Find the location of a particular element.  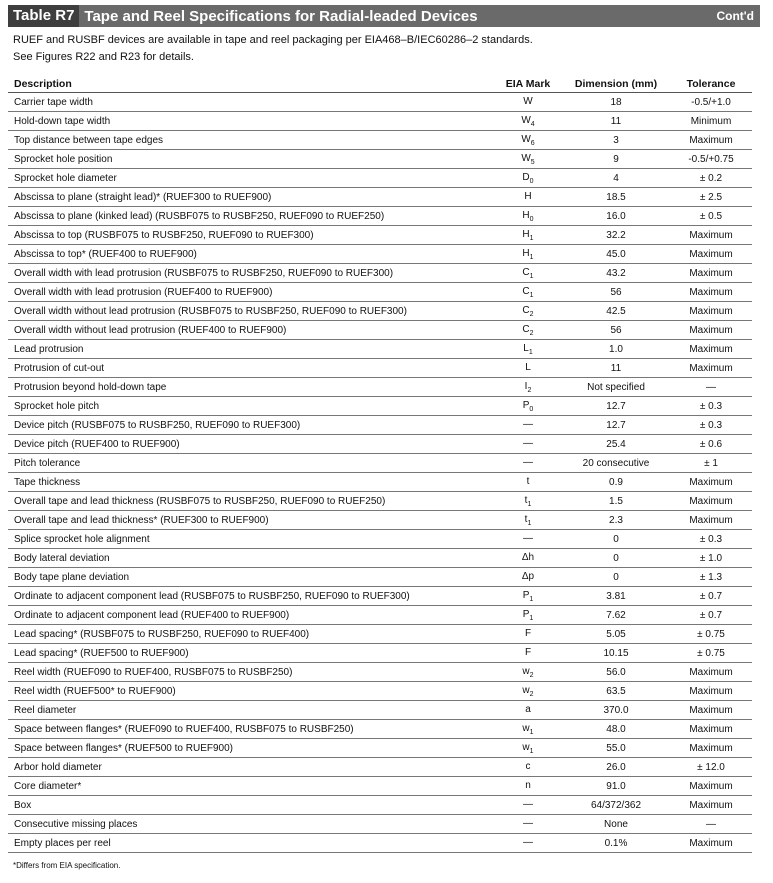

table-row: Body lateral deviation Δh 0 ± 1.0 is located at coordinates (380, 558).